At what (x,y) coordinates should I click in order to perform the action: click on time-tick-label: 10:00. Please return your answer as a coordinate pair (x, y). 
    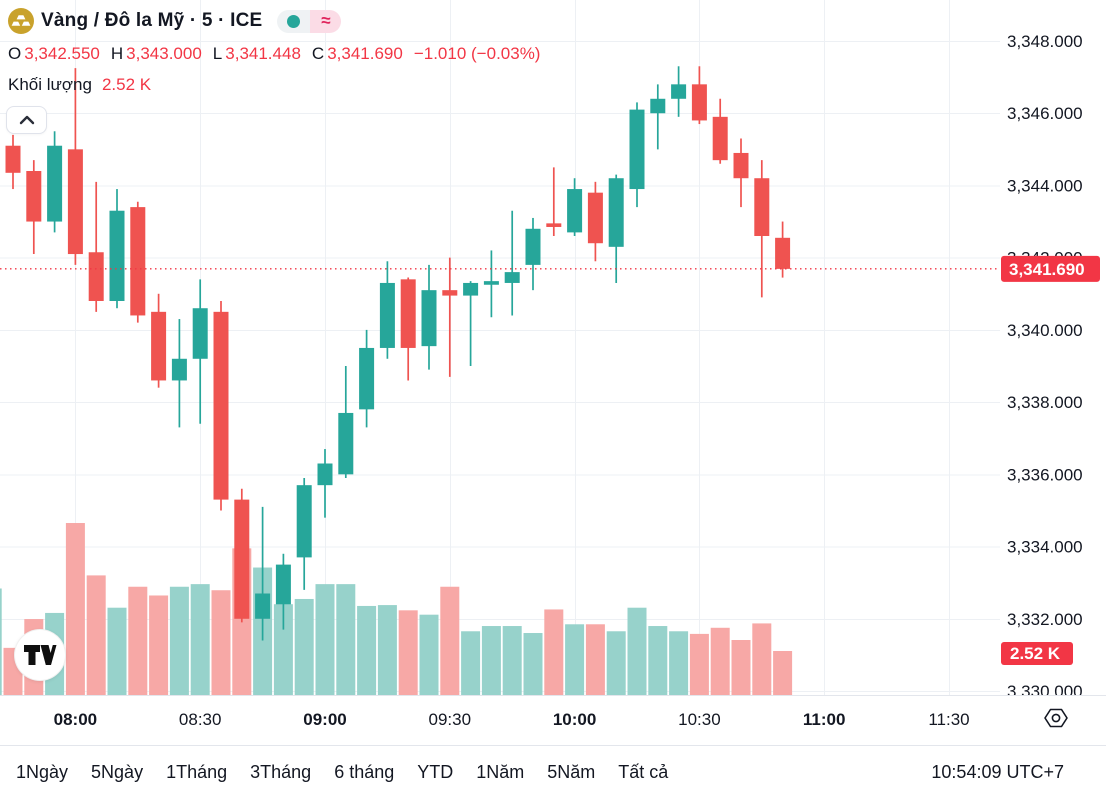
    Looking at the image, I should click on (574, 719).